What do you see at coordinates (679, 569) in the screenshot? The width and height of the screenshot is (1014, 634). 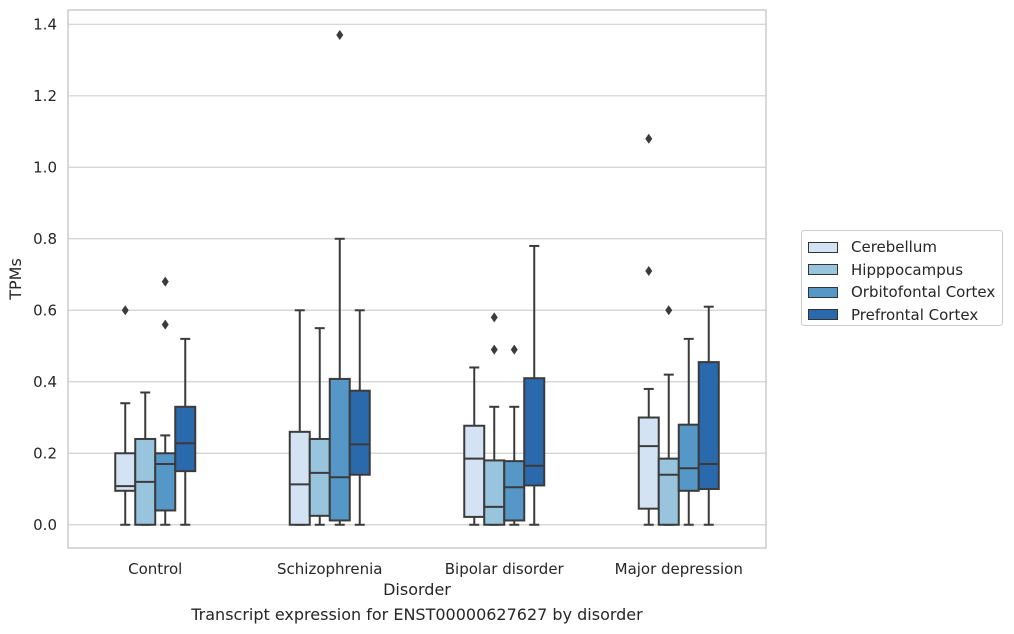 I see `x-tick-label: Major depression` at bounding box center [679, 569].